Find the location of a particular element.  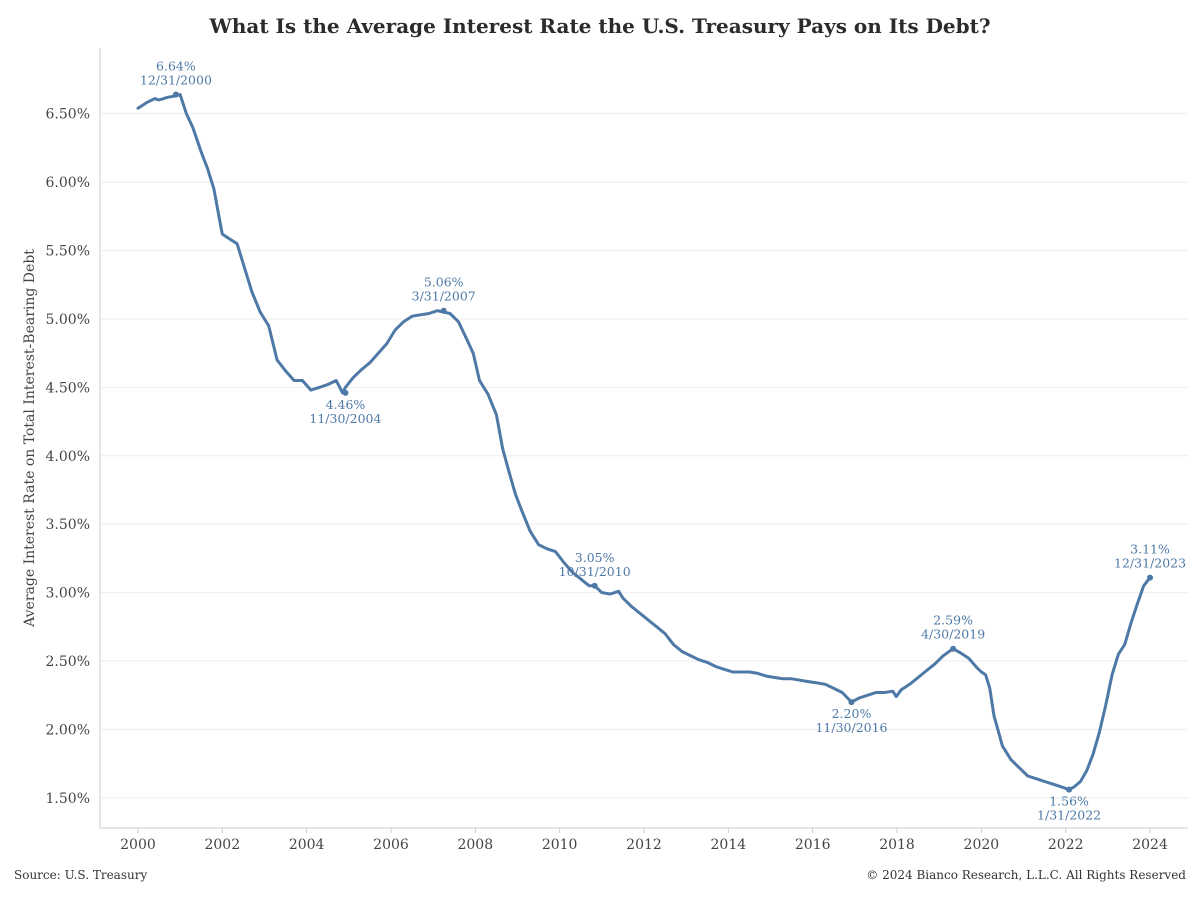

x-tick-label: 2018 is located at coordinates (897, 845).